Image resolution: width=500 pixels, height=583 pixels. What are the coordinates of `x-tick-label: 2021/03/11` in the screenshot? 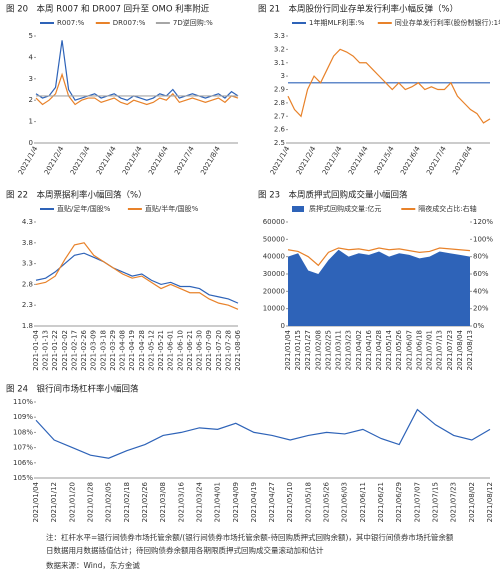 It's located at (339, 350).